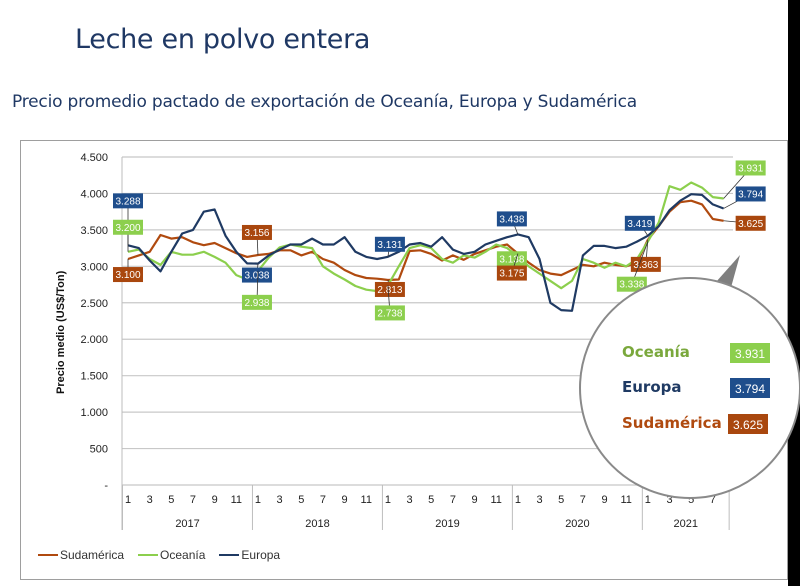 This screenshot has height=586, width=800. I want to click on data-label: 2.938, so click(256, 303).